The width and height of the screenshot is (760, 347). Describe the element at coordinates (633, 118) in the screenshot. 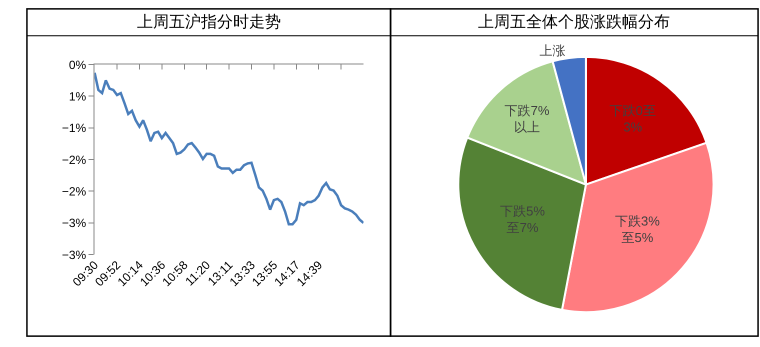

I see `slice-label: 下跌0至 3%` at that location.